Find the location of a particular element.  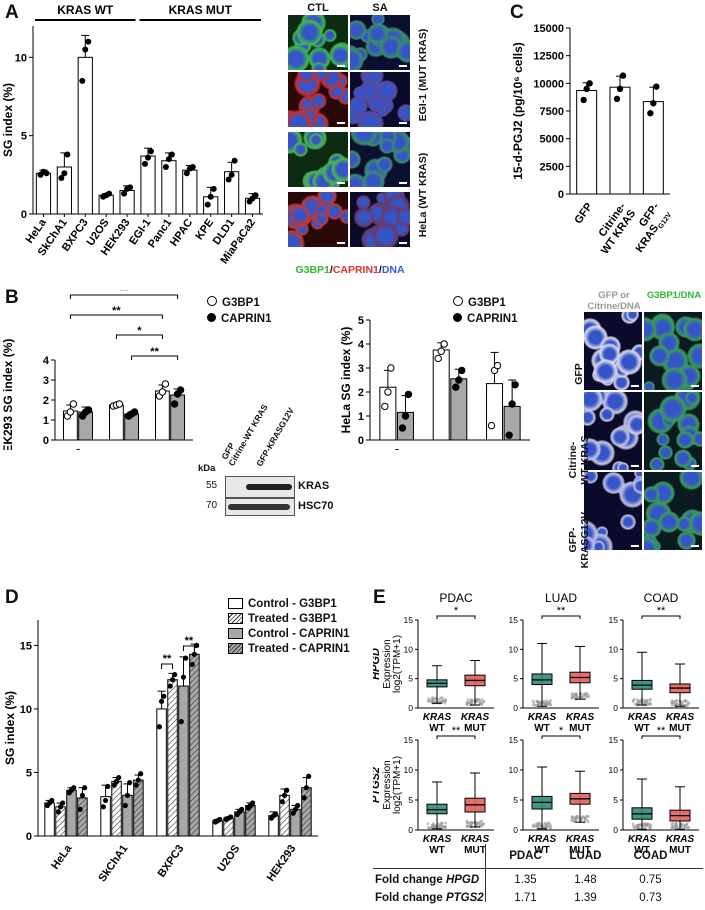

x-category: GFP-KRASG12V is located at coordinates (654, 228).